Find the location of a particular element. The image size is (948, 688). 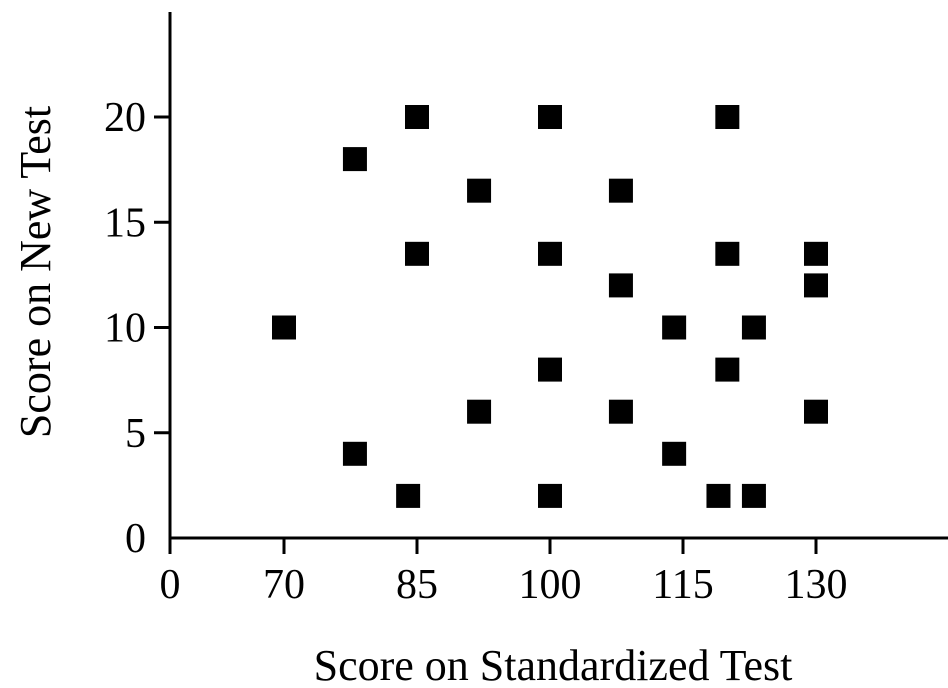

x-axis-title: Score on Standardized Test is located at coordinates (553, 664).